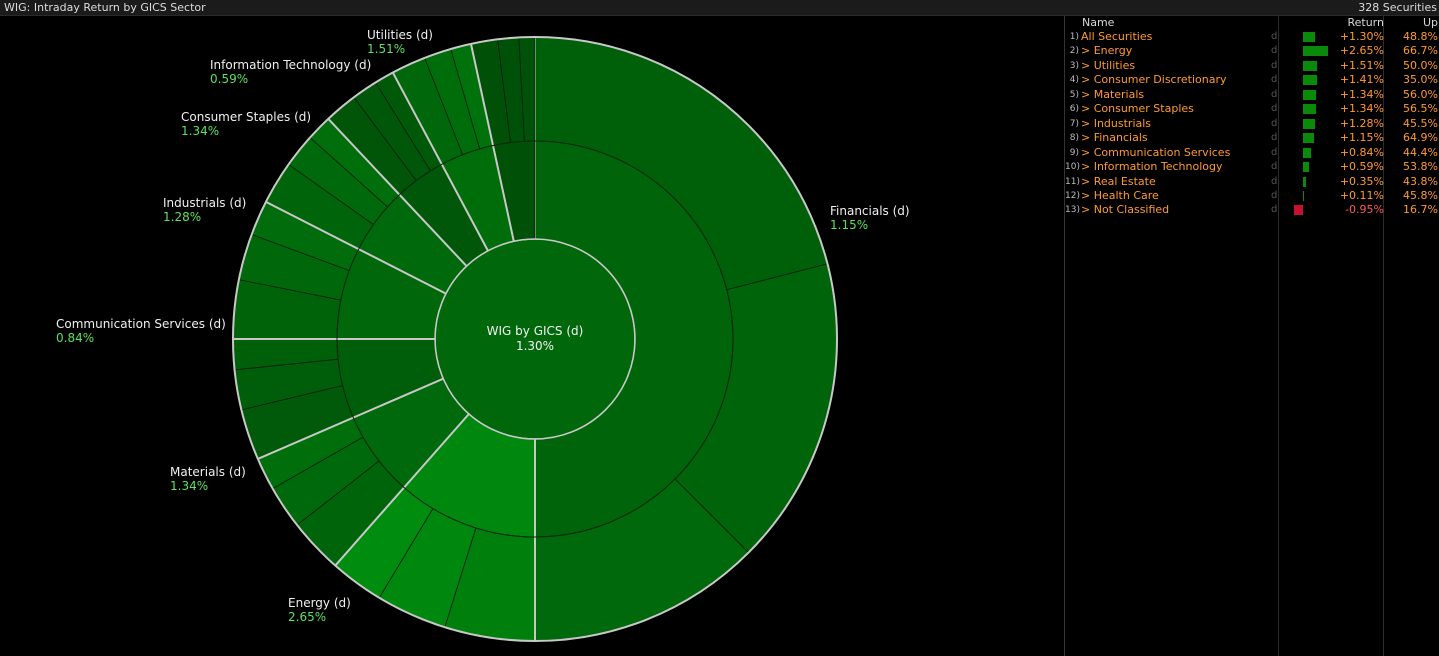 Image resolution: width=1439 pixels, height=656 pixels. Describe the element at coordinates (1397, 7) in the screenshot. I see `securities-count: 328 Securities` at that location.